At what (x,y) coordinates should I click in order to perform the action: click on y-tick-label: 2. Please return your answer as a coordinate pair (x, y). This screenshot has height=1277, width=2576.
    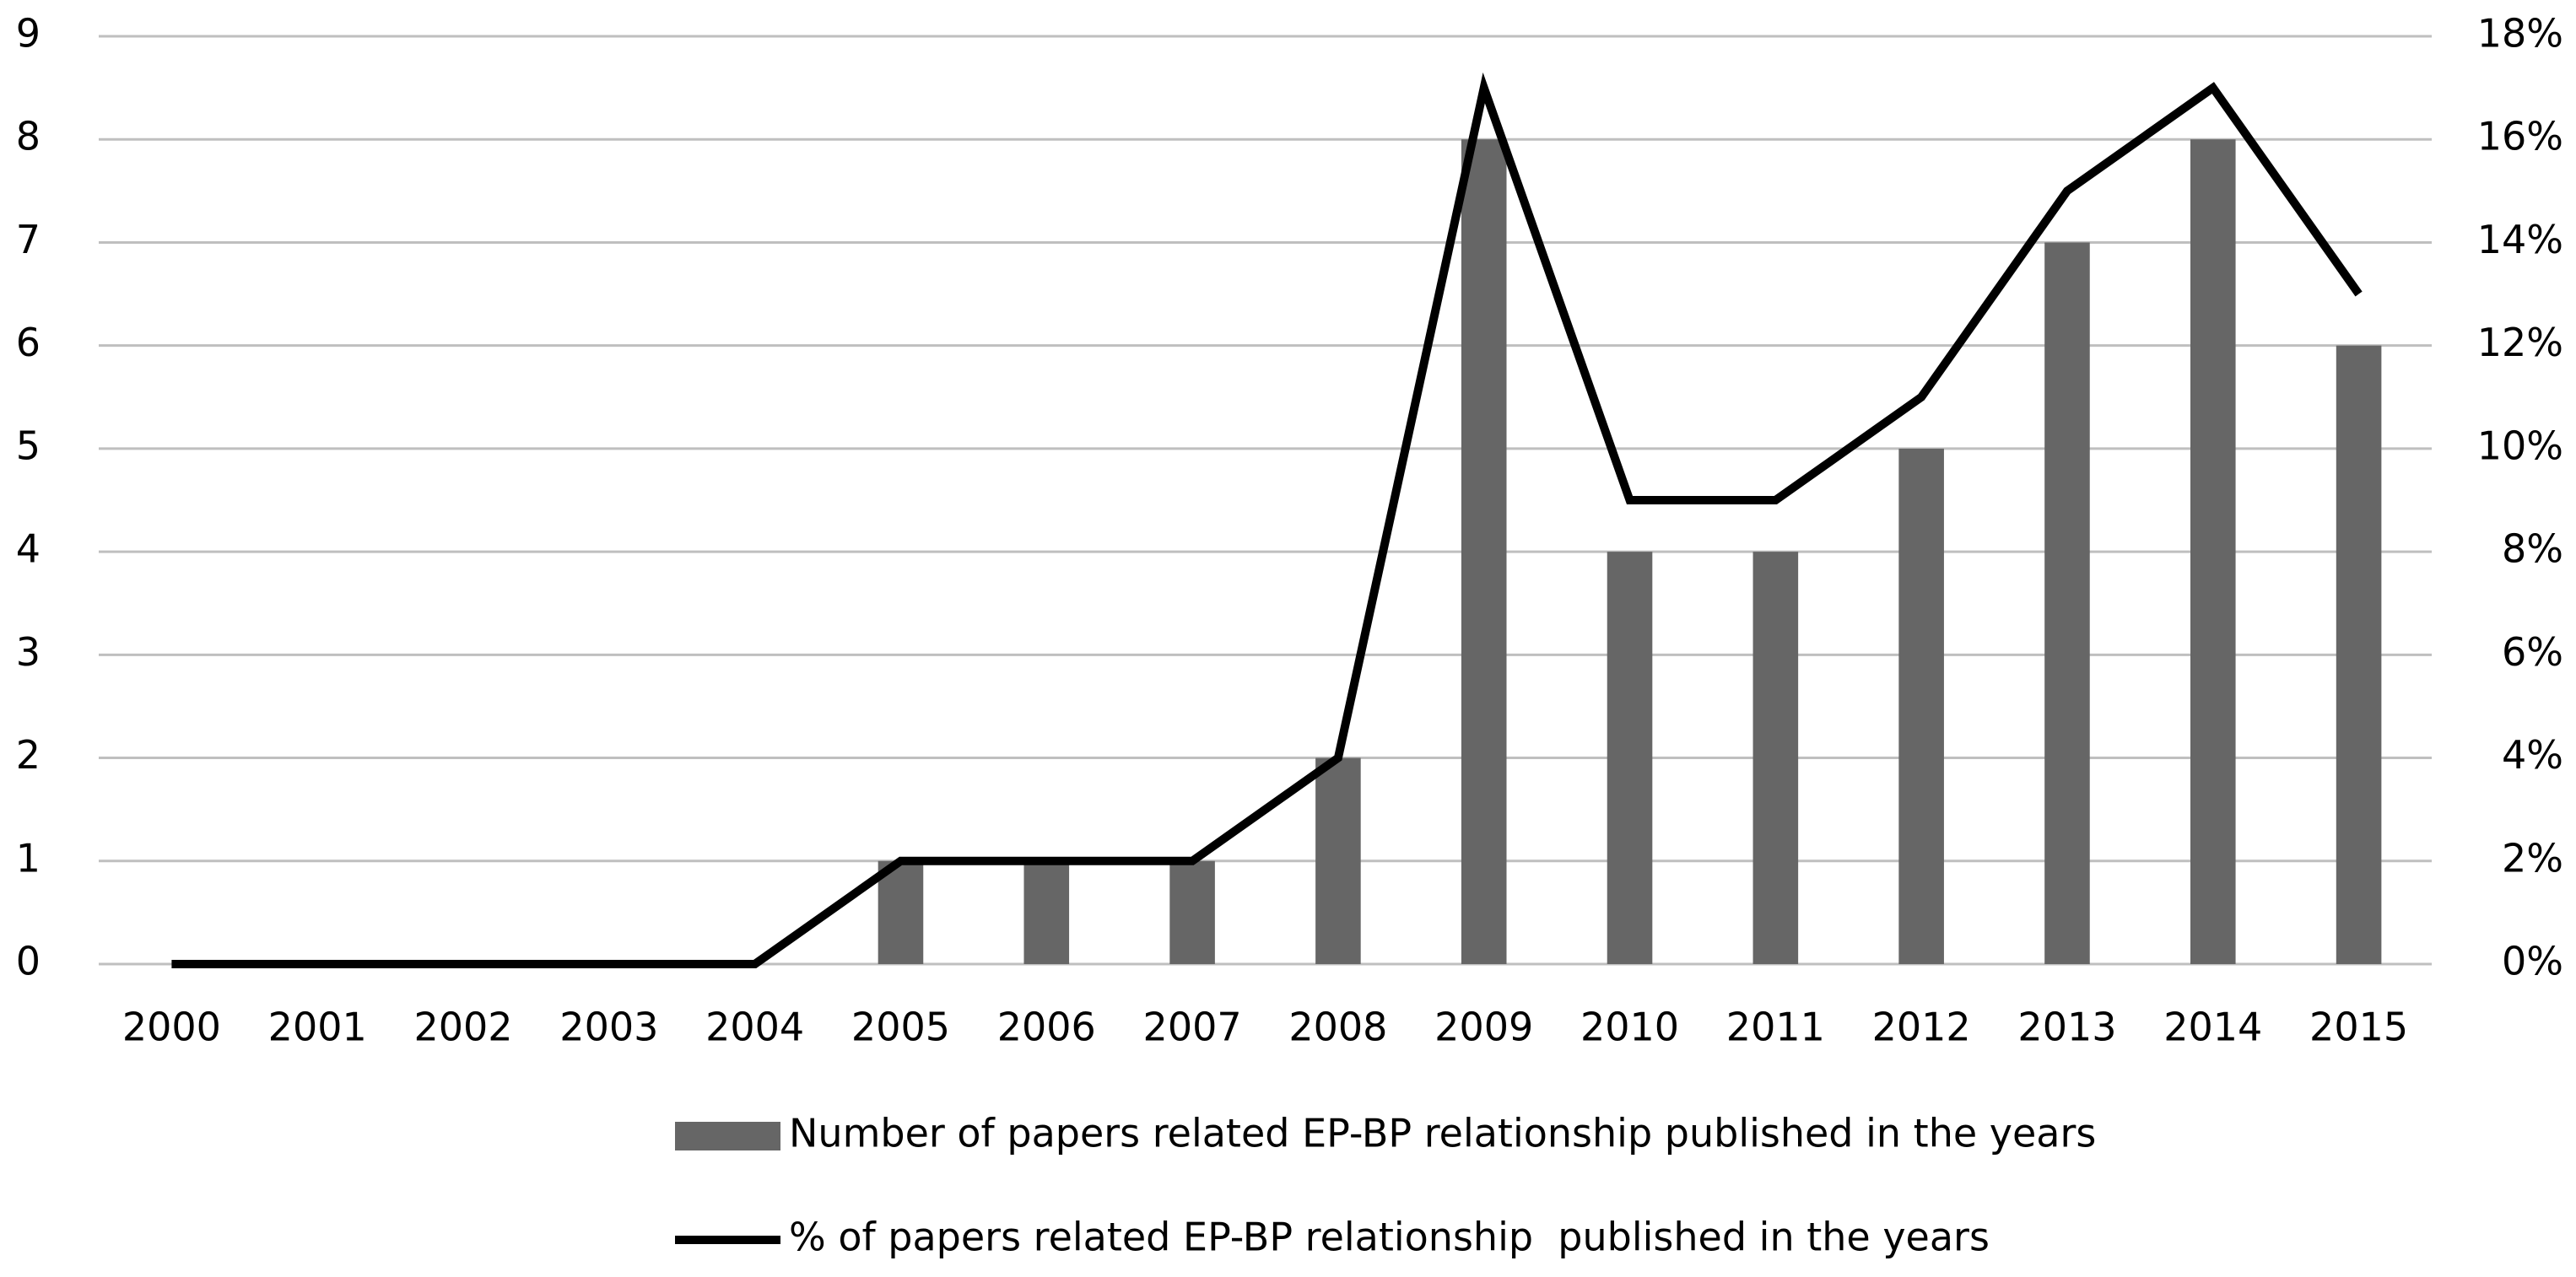
    Looking at the image, I should click on (29, 755).